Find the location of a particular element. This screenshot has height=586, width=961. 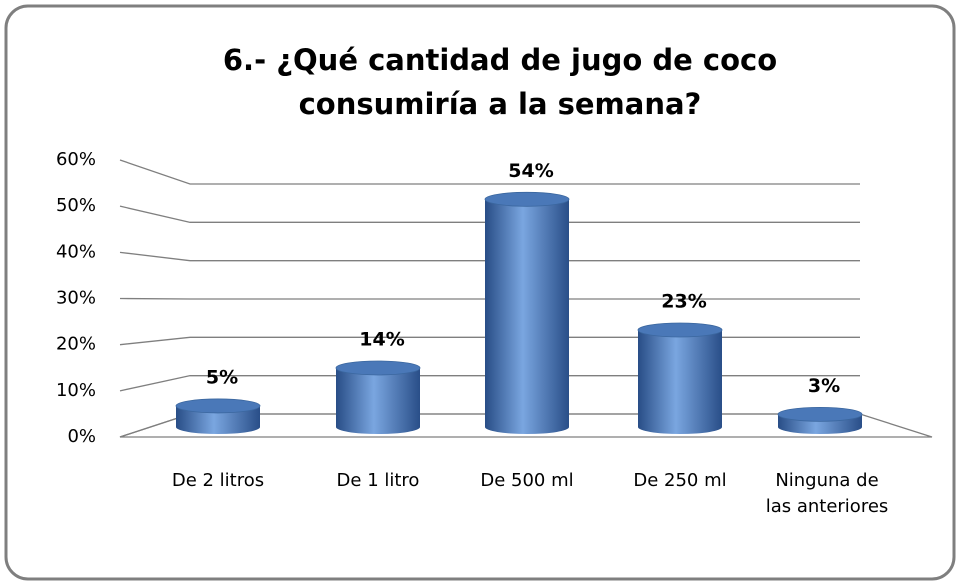

x-tick-label: Ninguna de las anteriores is located at coordinates (827, 493).